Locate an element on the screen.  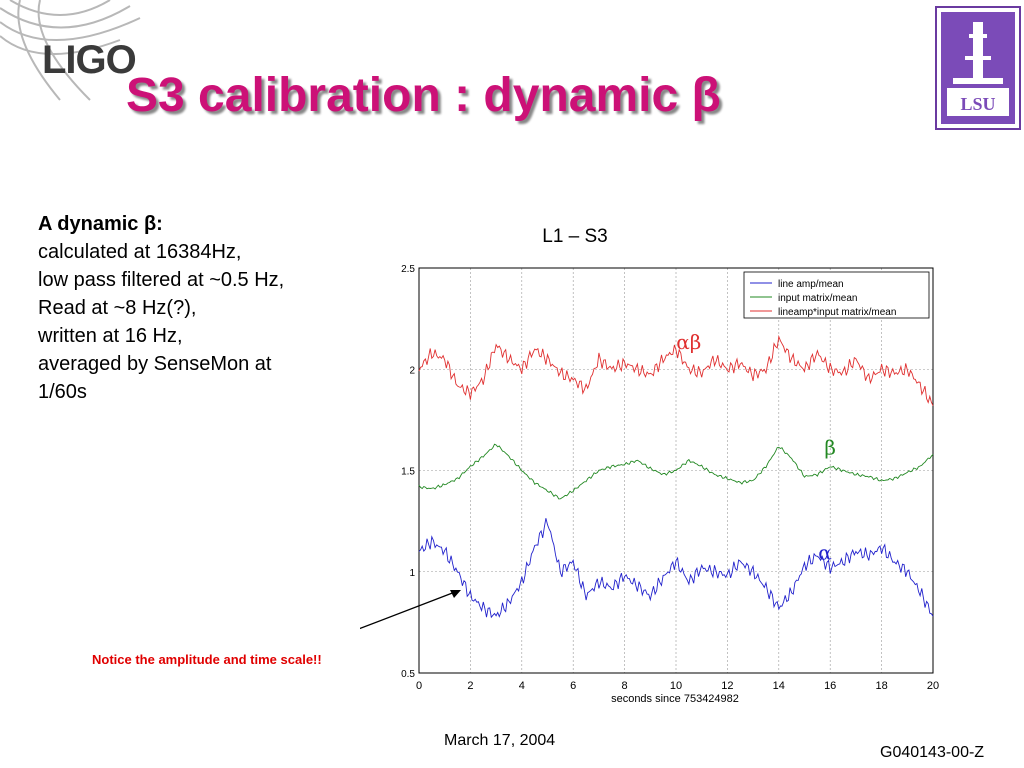
notice-arrow is located at coordinates (408, 610).